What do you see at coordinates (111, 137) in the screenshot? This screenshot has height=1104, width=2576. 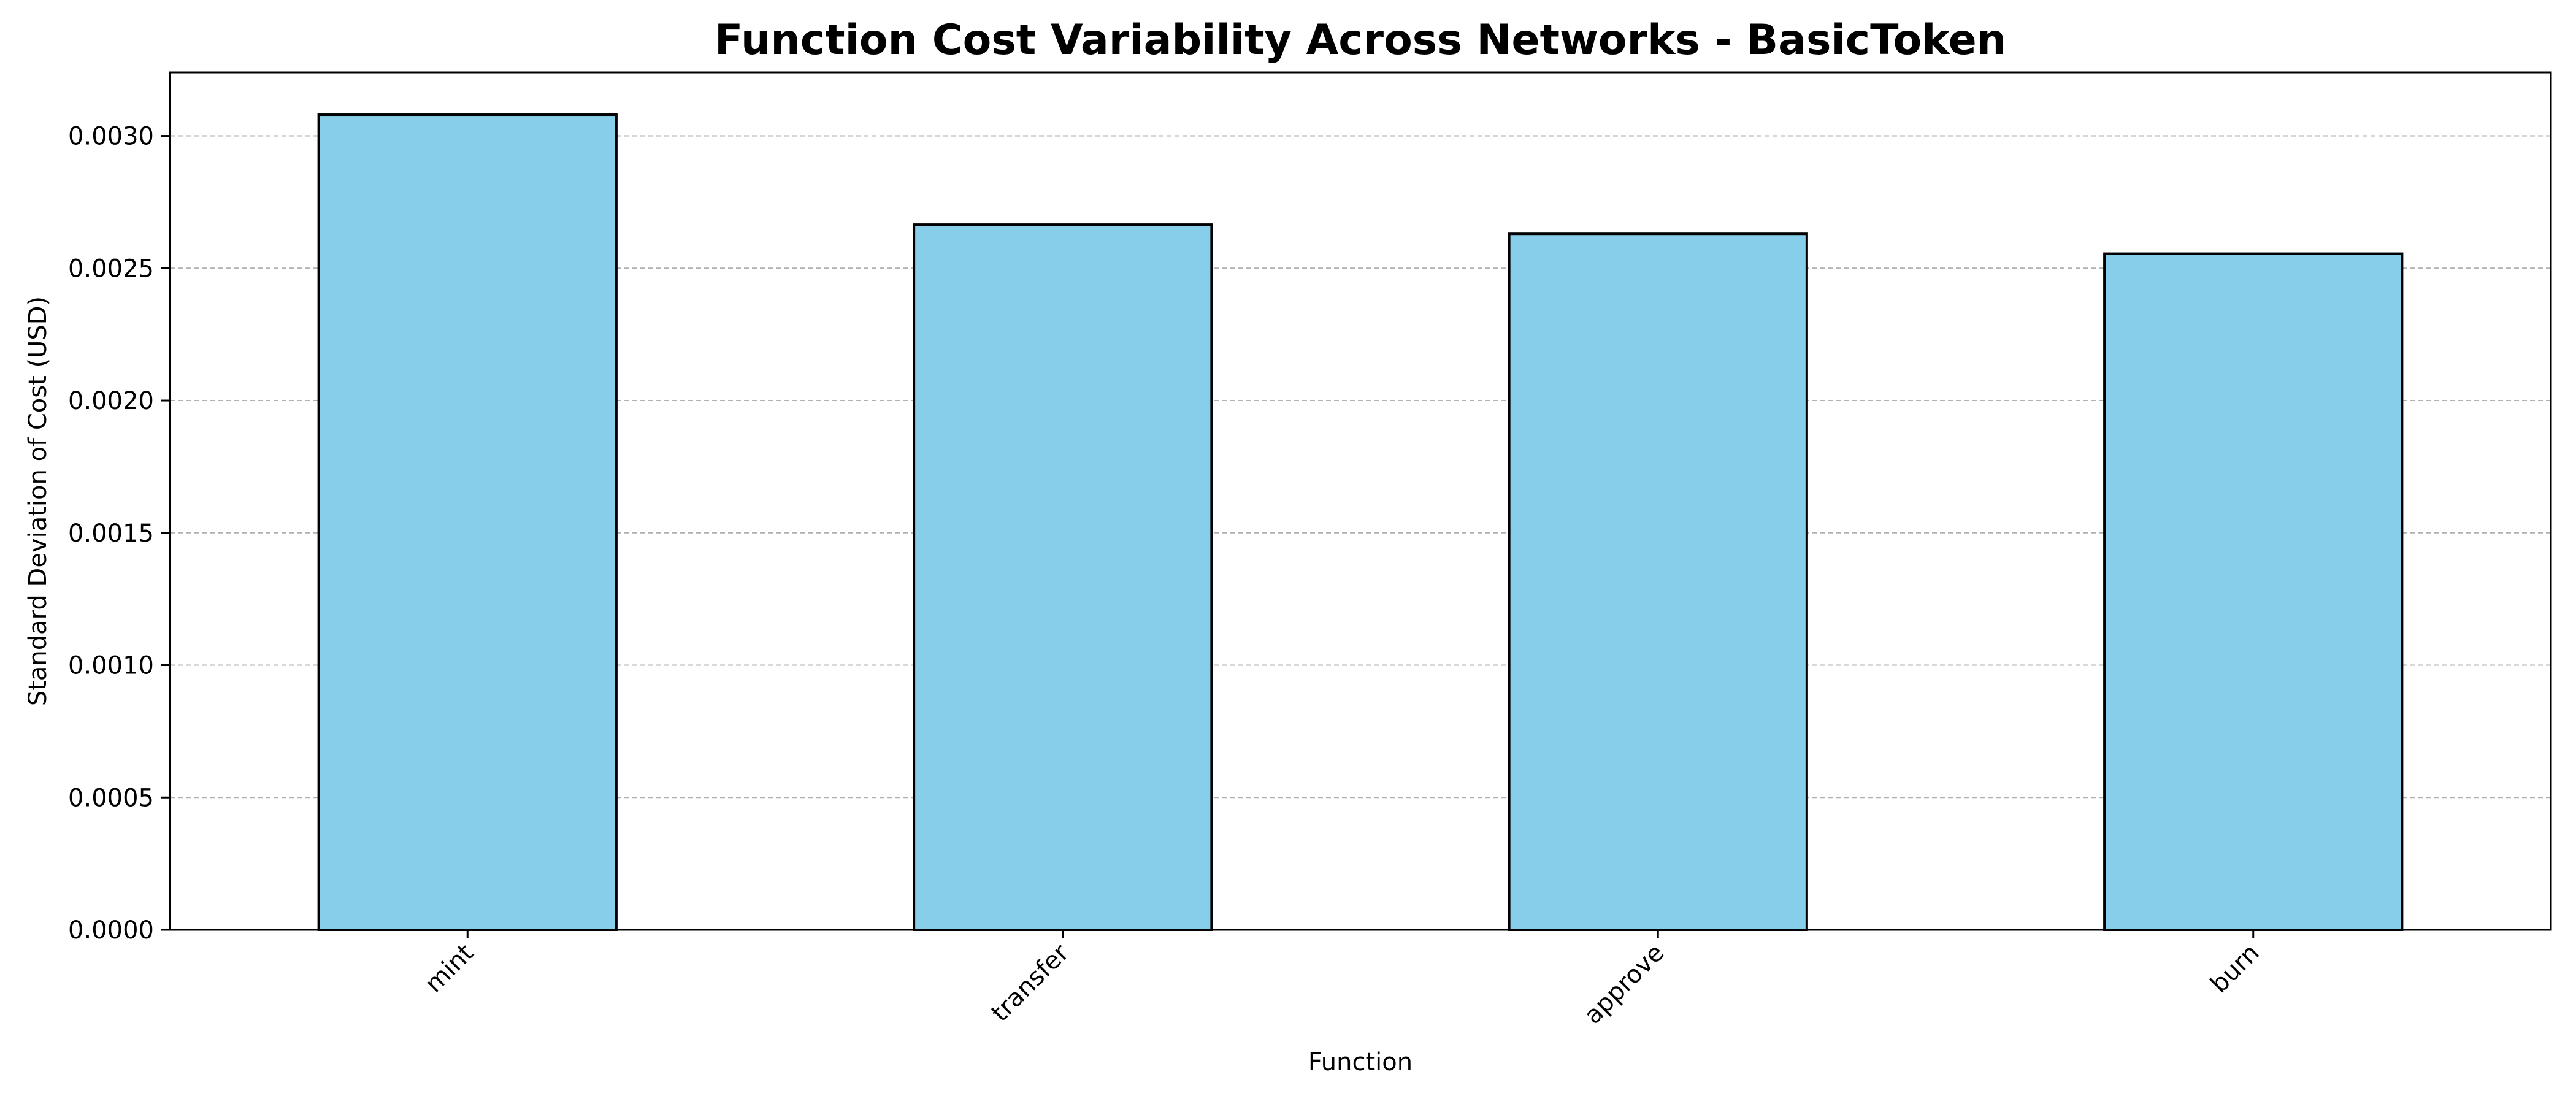 I see `y-tick-label: 0.0030` at bounding box center [111, 137].